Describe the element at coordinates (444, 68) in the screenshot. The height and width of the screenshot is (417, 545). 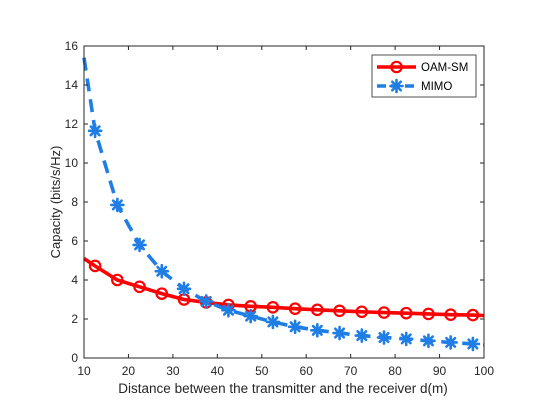
I see `legend-label-oam-sm: OAM-SM` at that location.